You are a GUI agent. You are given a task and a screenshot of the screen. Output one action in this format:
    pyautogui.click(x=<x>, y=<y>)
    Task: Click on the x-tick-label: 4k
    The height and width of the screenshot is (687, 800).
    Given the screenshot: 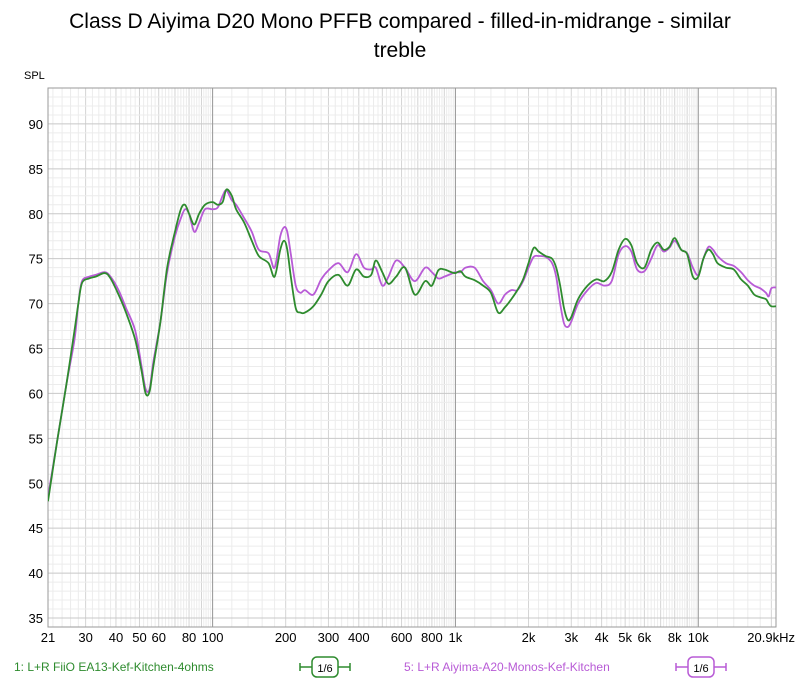 What is the action you would take?
    pyautogui.click(x=602, y=637)
    